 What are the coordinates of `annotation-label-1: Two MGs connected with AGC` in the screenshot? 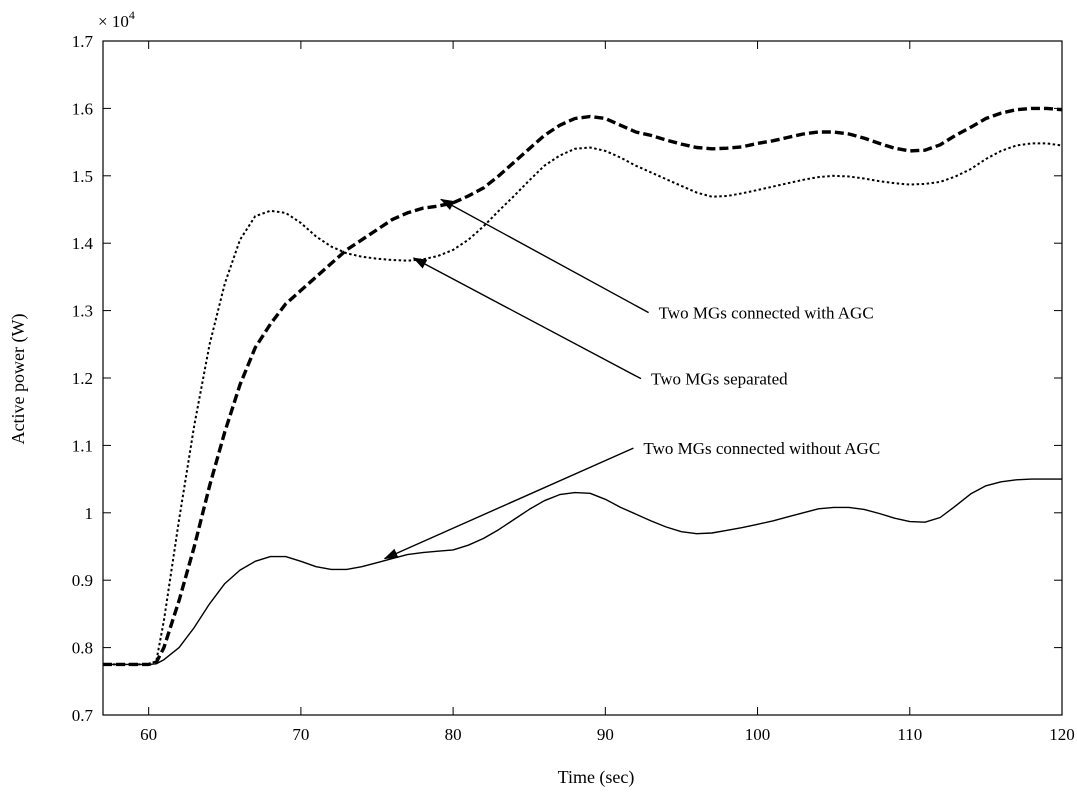 It's located at (766, 313).